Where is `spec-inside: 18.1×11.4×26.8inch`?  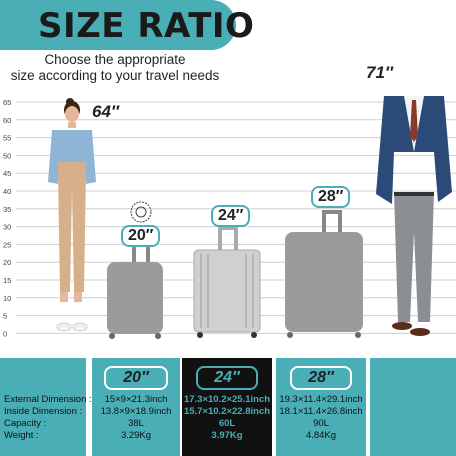 spec-inside: 18.1×11.4×26.8inch is located at coordinates (321, 411).